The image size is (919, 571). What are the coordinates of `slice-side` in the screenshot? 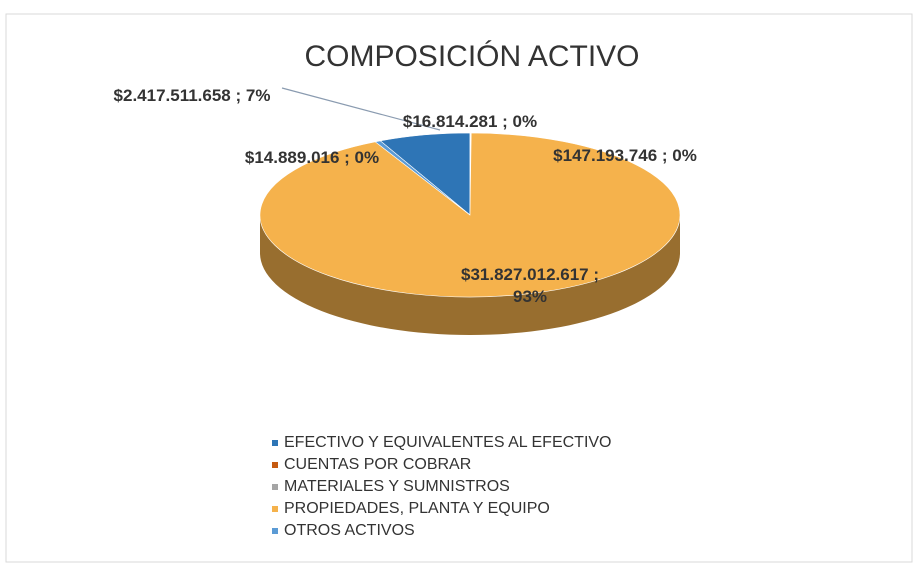 It's located at (470, 275).